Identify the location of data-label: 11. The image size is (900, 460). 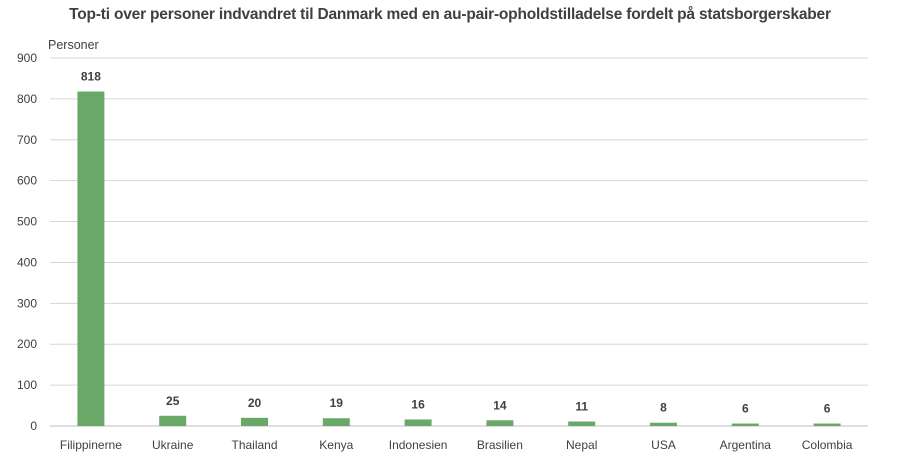
(581, 407).